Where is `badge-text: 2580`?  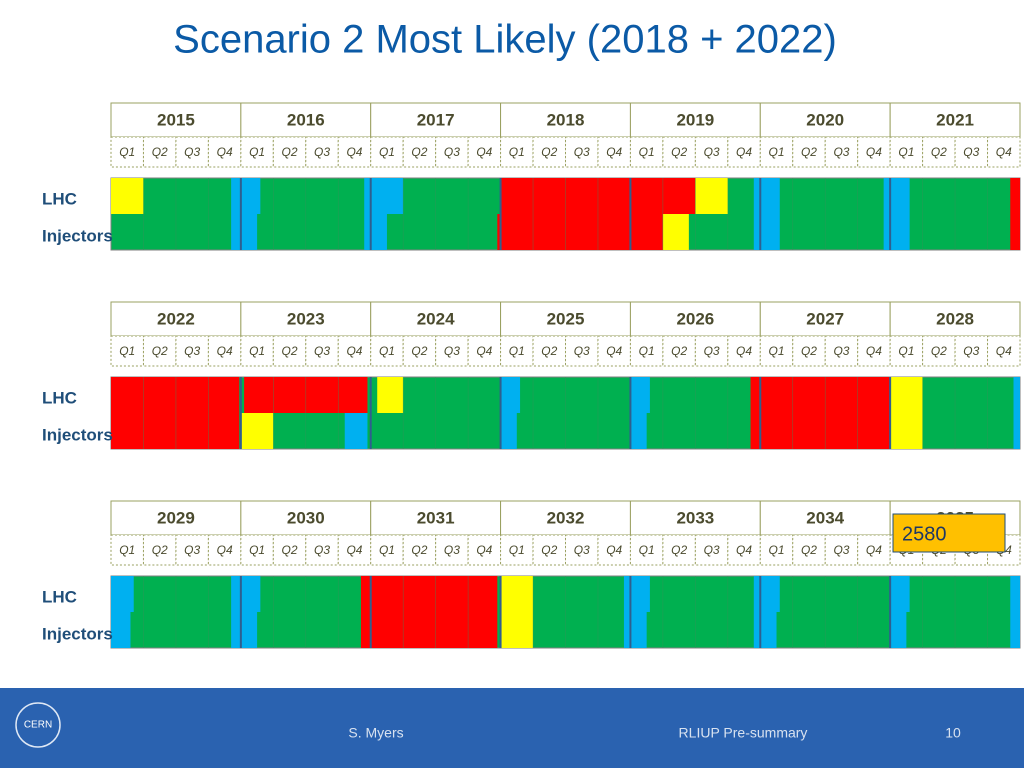 badge-text: 2580 is located at coordinates (924, 534).